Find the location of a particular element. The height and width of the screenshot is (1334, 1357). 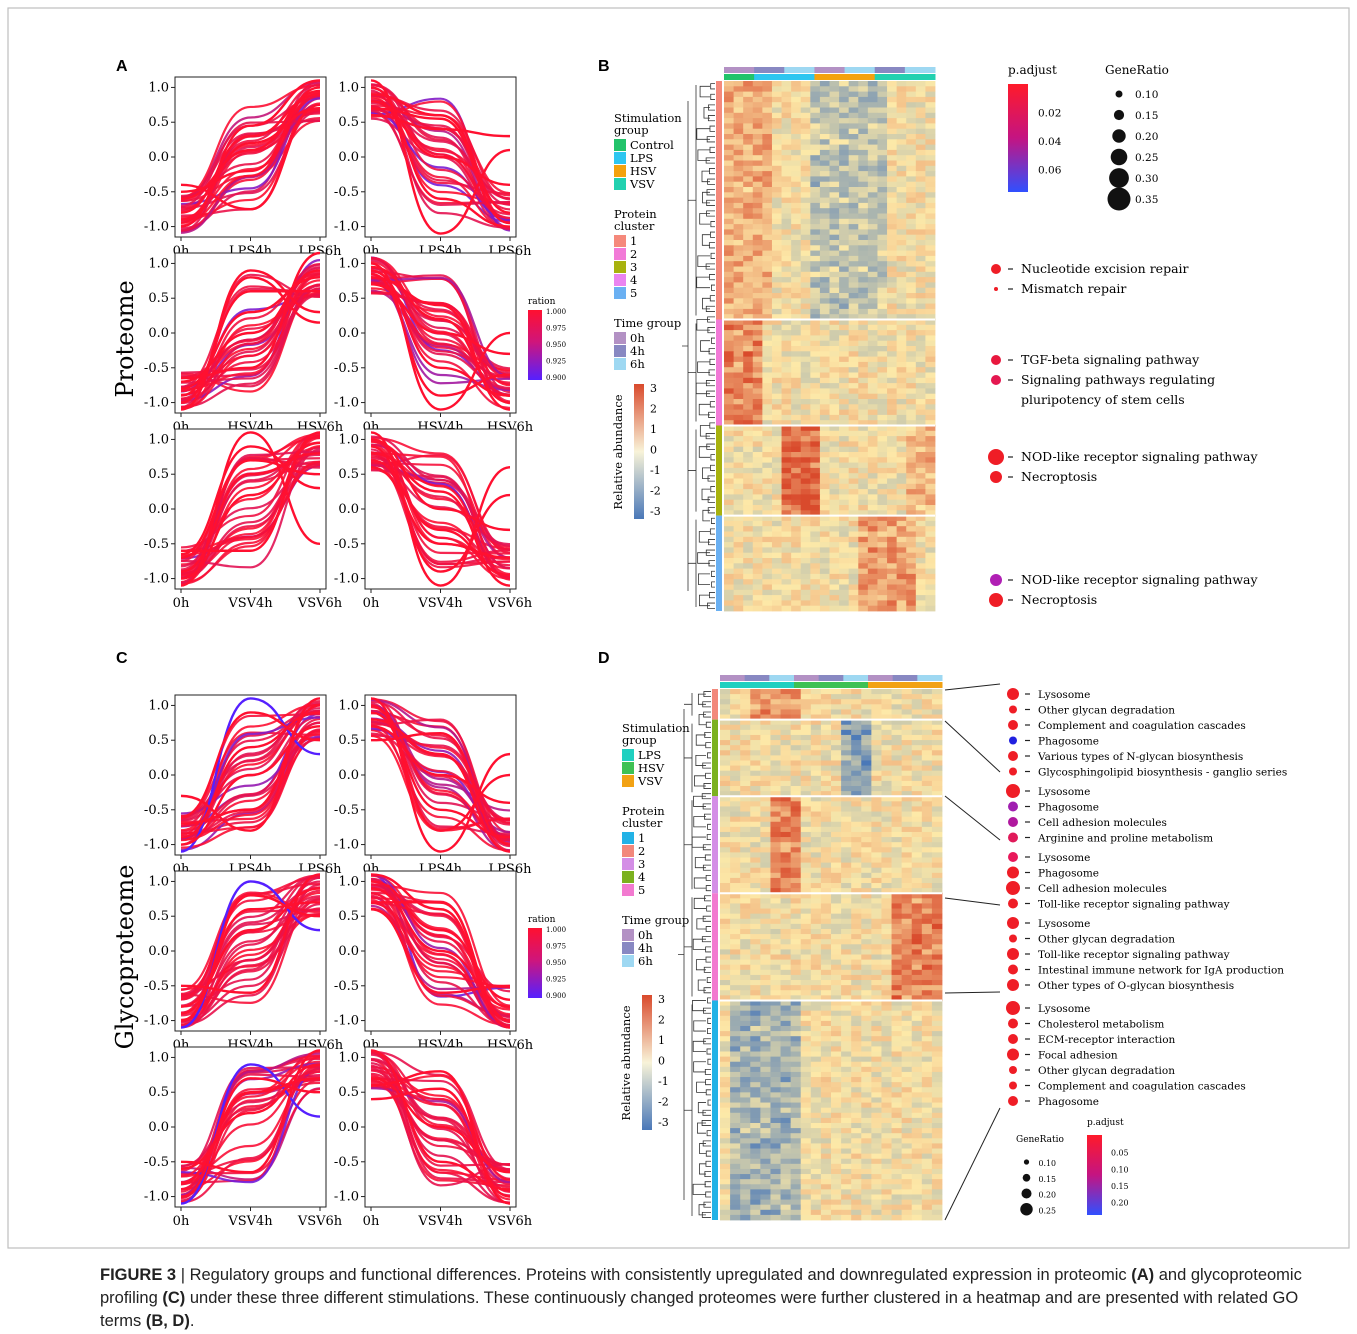

series-line is located at coordinates (440, 768).